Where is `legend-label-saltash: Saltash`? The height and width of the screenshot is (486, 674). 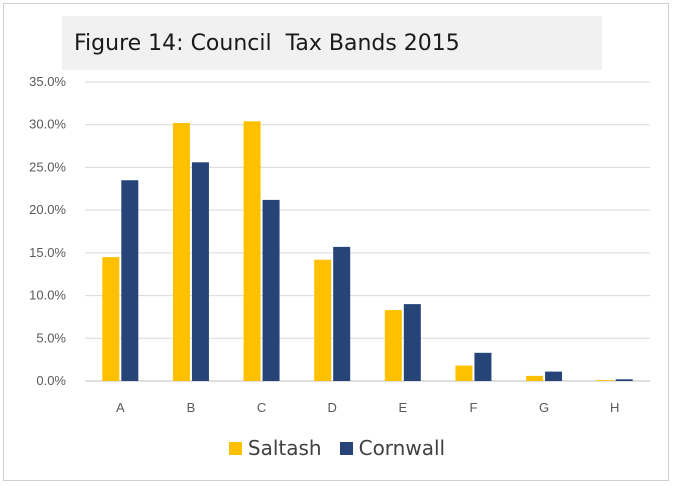 legend-label-saltash: Saltash is located at coordinates (284, 448).